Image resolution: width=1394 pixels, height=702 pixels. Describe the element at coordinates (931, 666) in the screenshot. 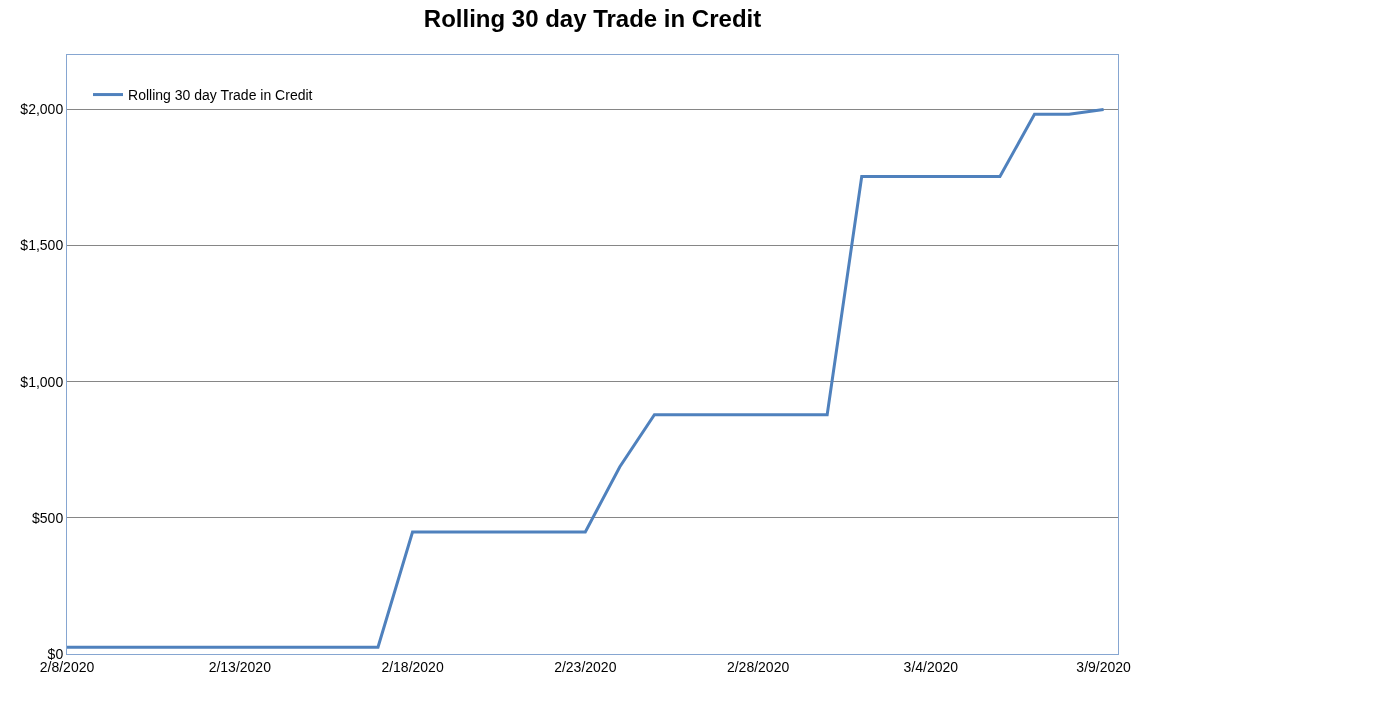

I see `x-tick-label: 3/4/2020` at that location.